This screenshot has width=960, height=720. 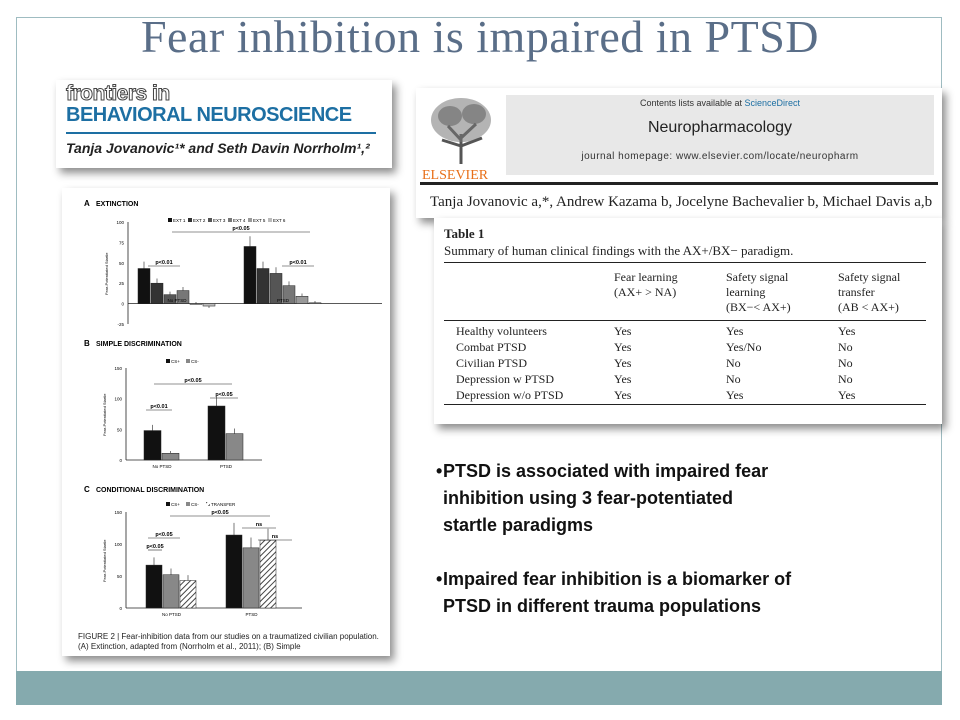 I want to click on bullet-line: PTSD in different trauma populations, so click(x=602, y=606).